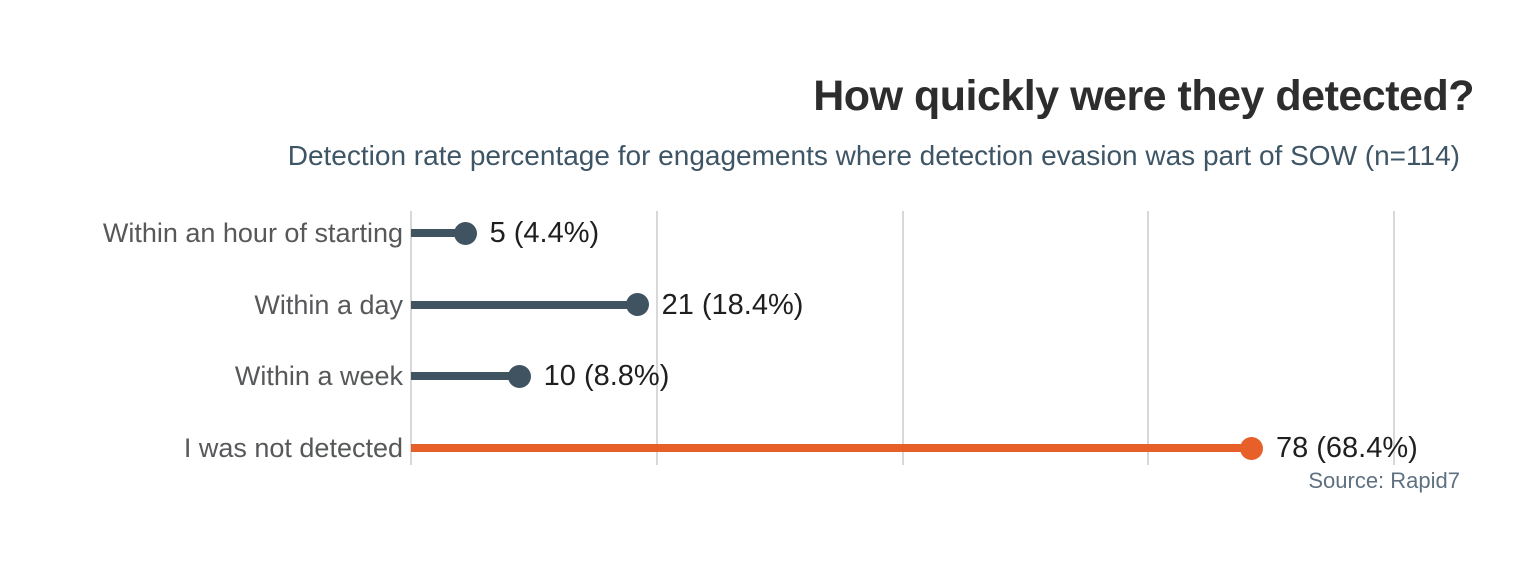 This screenshot has height=576, width=1536. Describe the element at coordinates (1346, 448) in the screenshot. I see `value-label: 78 (68.4%)` at that location.